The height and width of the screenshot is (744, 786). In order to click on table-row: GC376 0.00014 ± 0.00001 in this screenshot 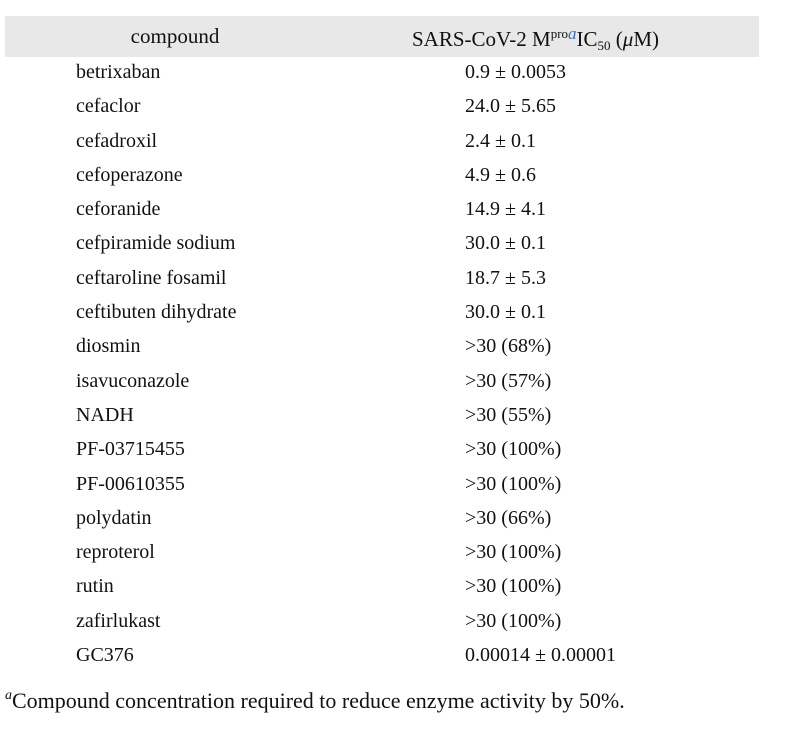, I will do `click(382, 657)`.